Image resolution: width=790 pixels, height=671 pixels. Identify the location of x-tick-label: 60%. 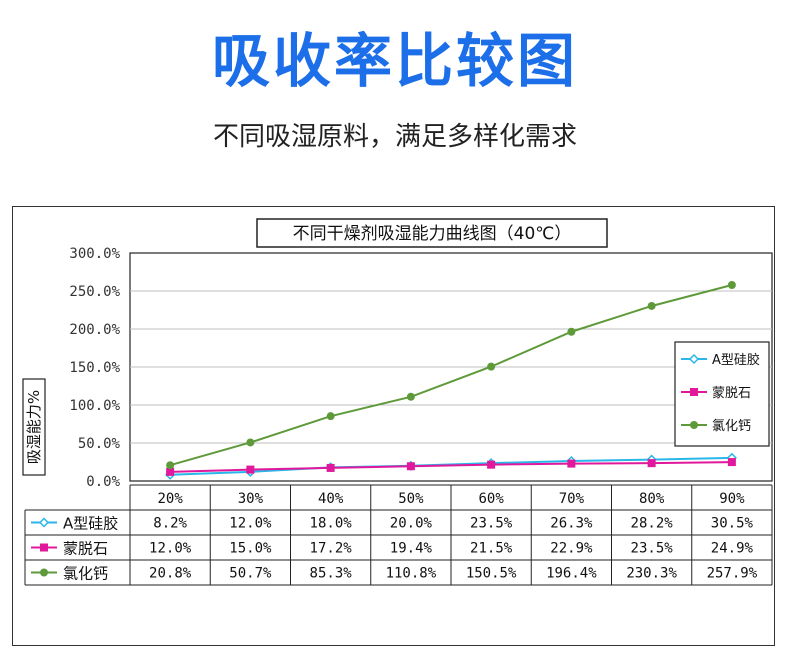
(491, 499).